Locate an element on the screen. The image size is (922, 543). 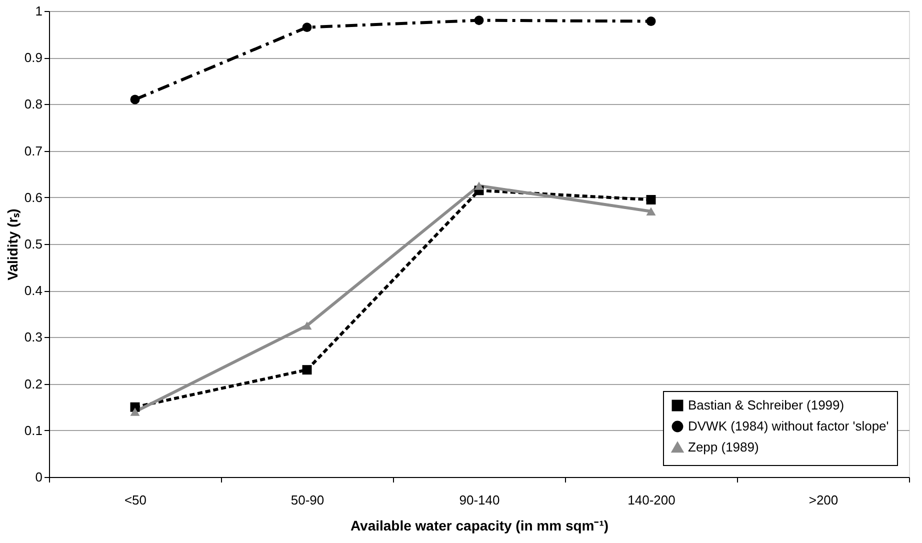
y-tick-label: 0.6 is located at coordinates (33, 197).